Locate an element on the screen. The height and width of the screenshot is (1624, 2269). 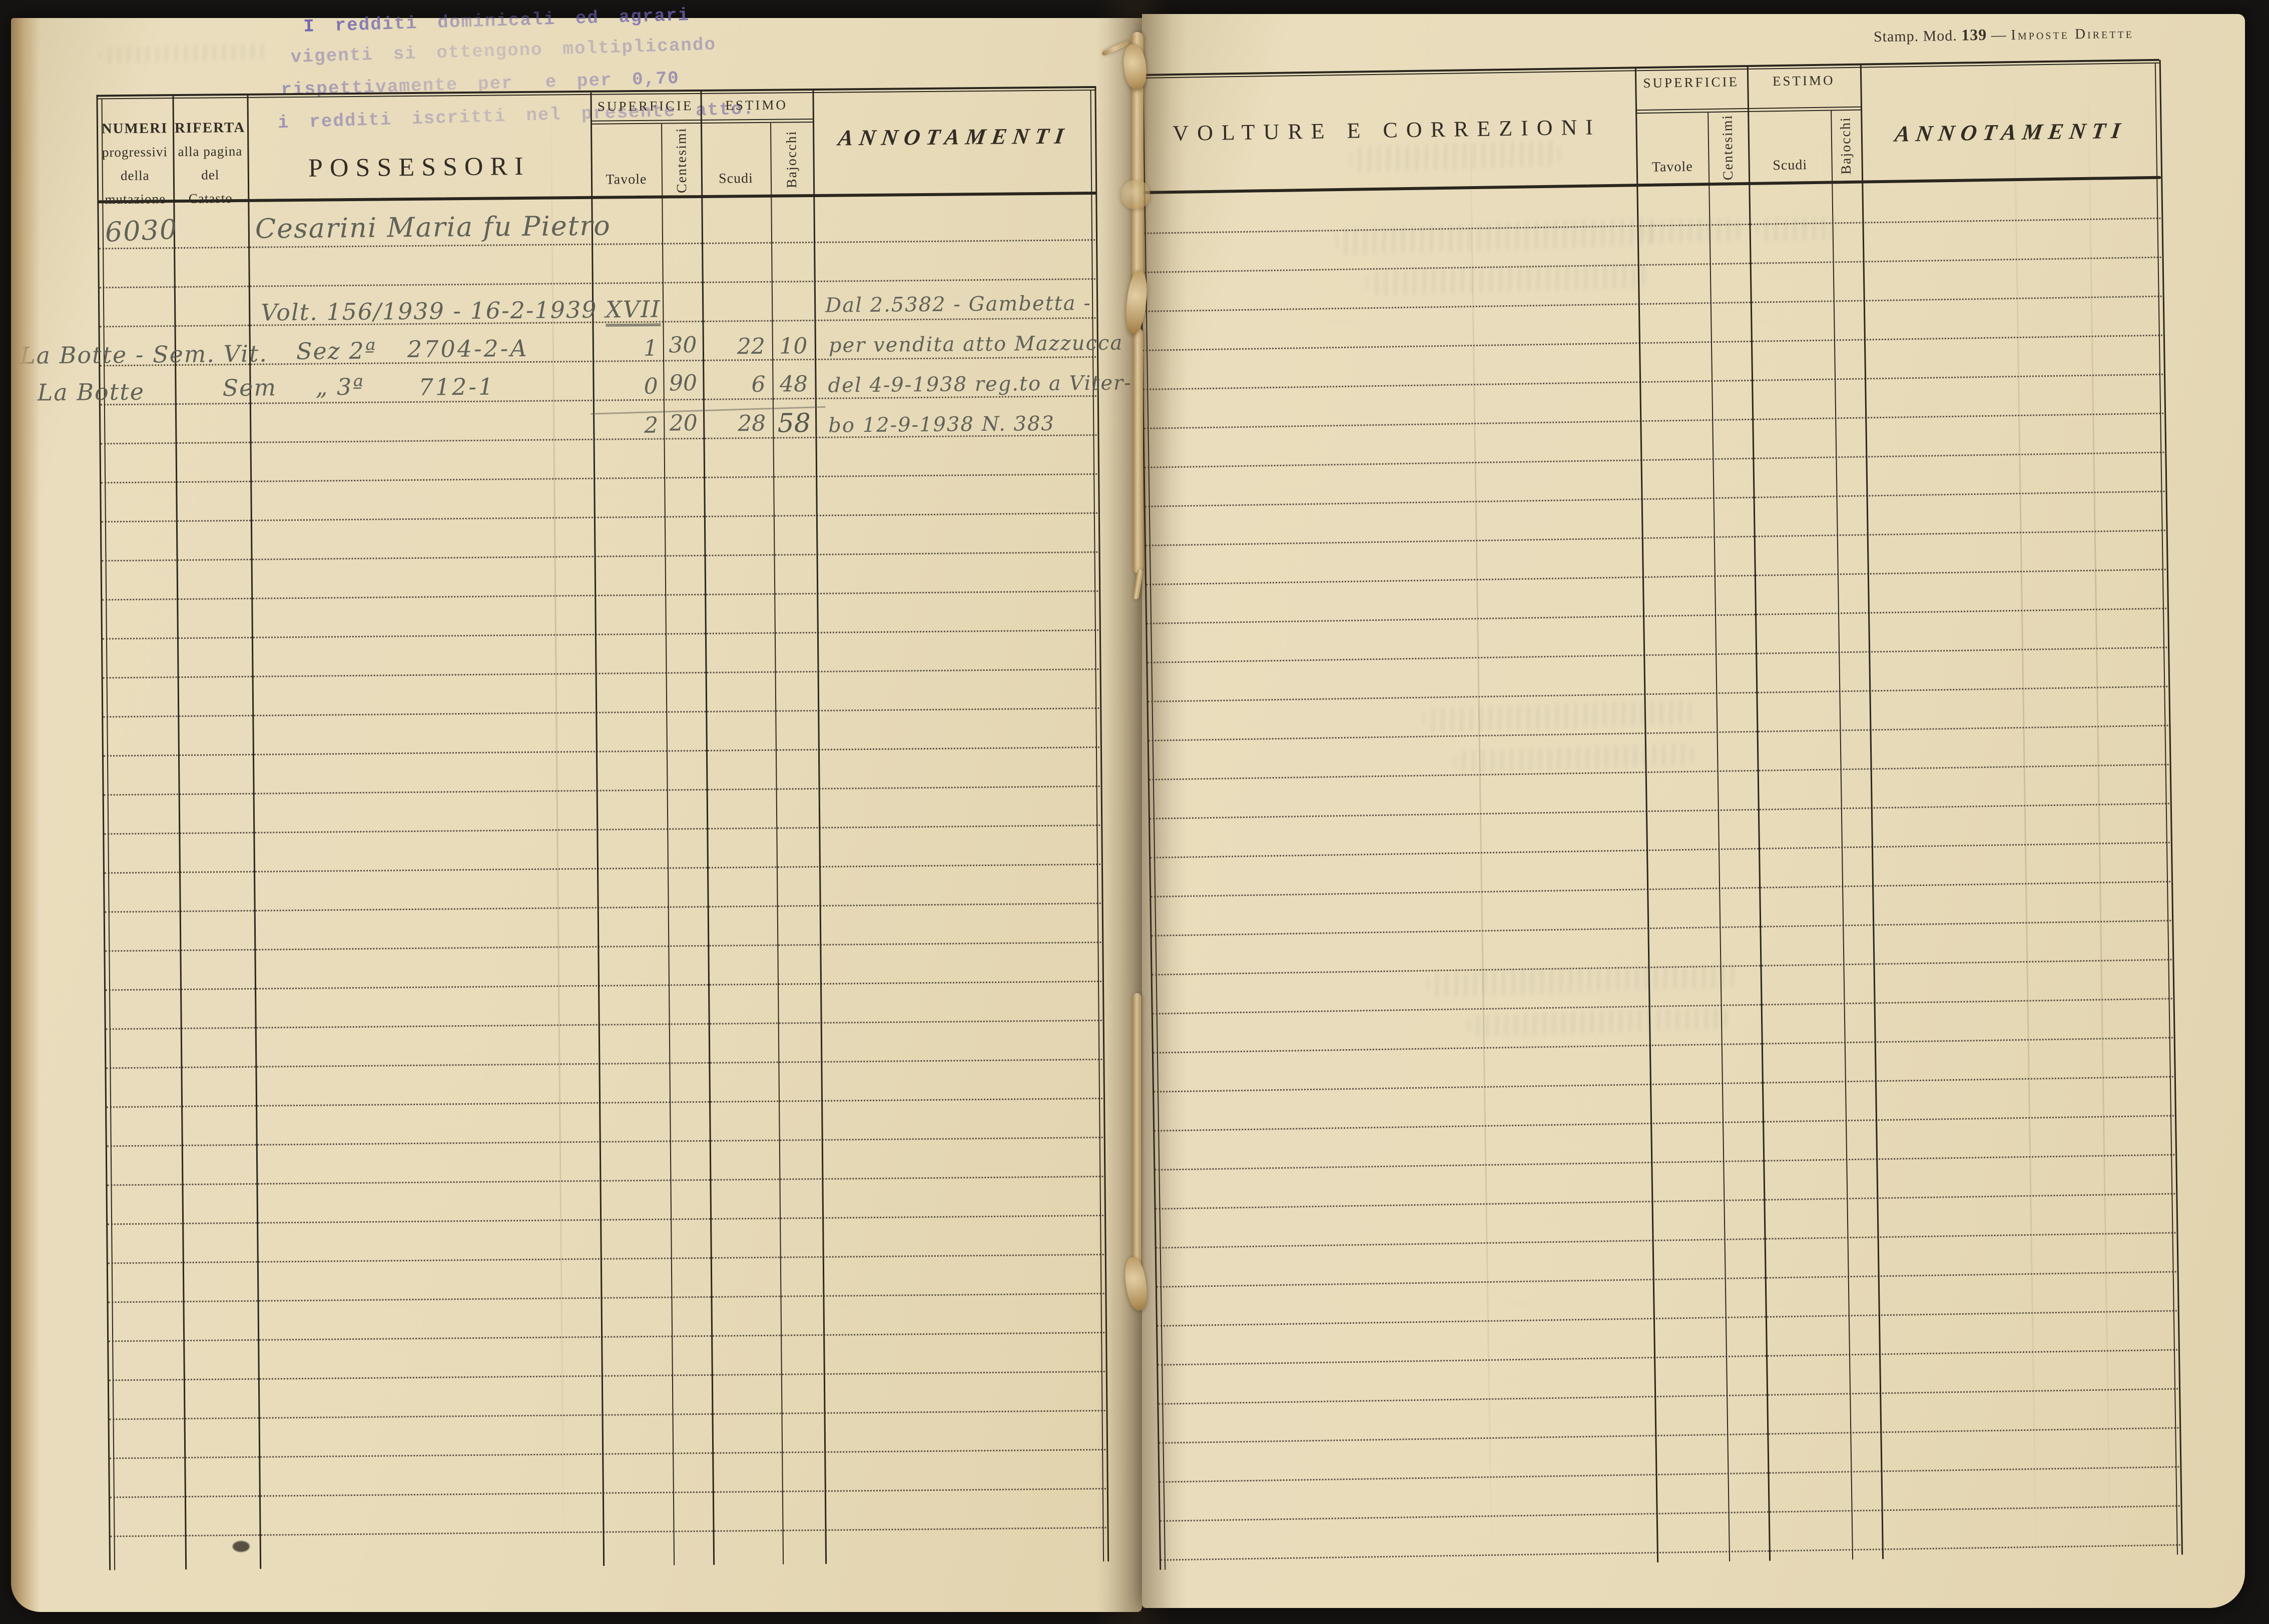
header-scudi-right: Scudi is located at coordinates (1791, 165).